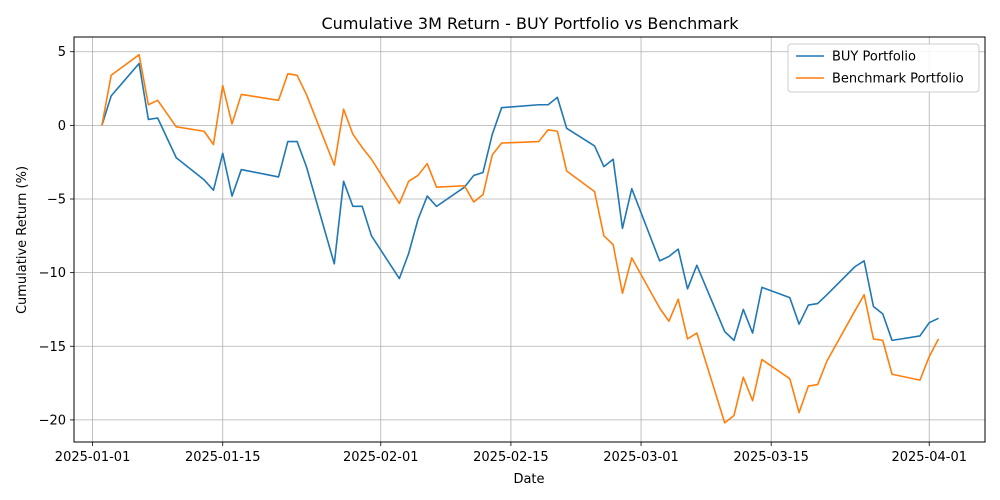  What do you see at coordinates (898, 79) in the screenshot?
I see `legend-label: Benchmark Portfolio` at bounding box center [898, 79].